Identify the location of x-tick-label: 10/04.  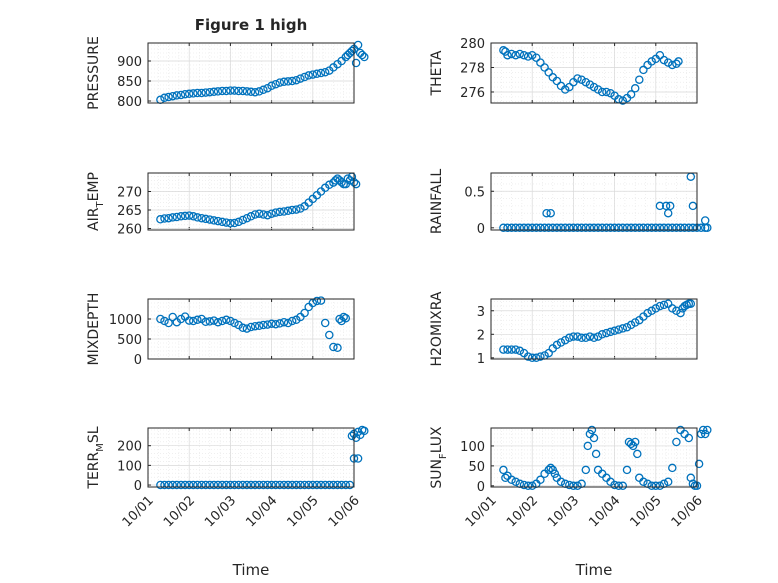
(604, 511).